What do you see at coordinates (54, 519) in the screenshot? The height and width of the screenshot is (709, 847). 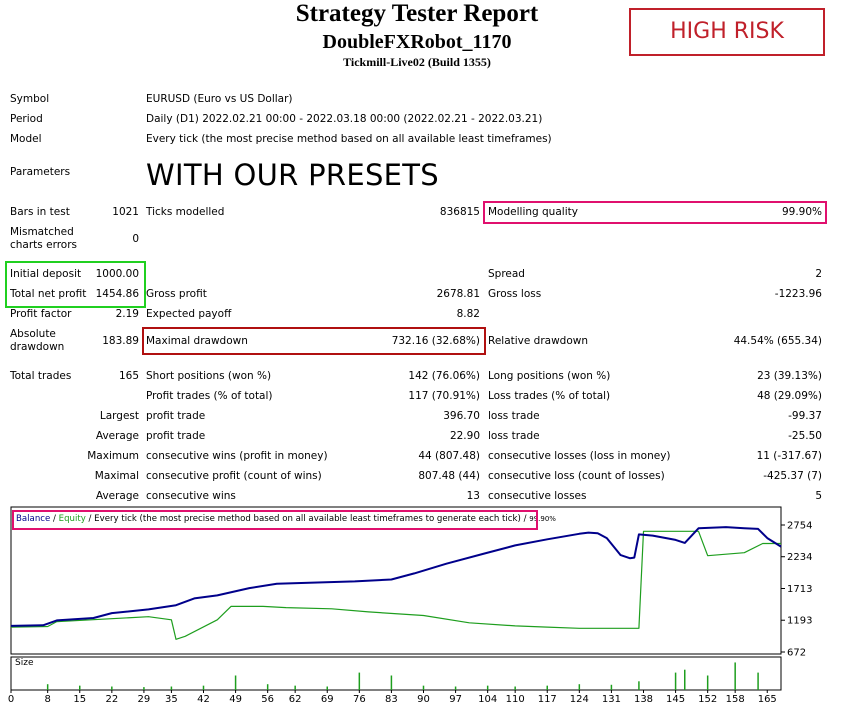 I see `legend-sep: /` at bounding box center [54, 519].